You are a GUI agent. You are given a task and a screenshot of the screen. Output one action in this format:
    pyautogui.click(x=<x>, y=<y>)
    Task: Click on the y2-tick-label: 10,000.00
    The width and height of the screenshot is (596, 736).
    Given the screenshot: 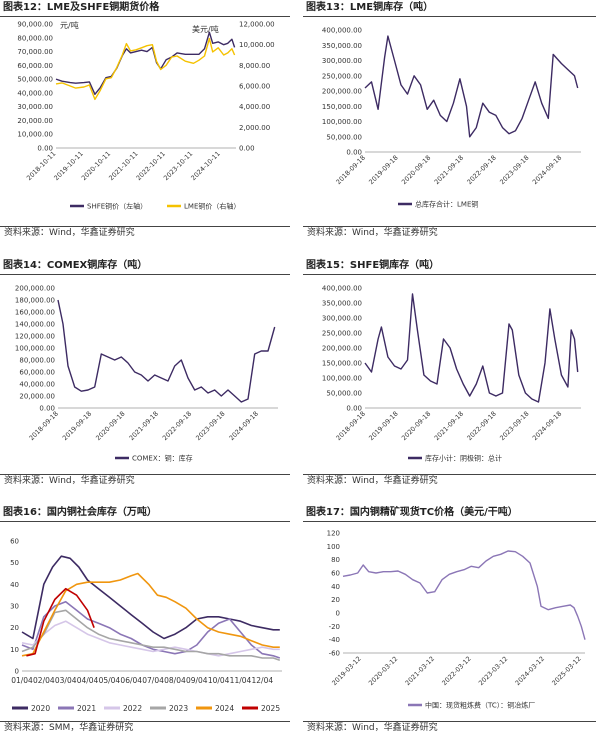 What is the action you would take?
    pyautogui.click(x=257, y=45)
    